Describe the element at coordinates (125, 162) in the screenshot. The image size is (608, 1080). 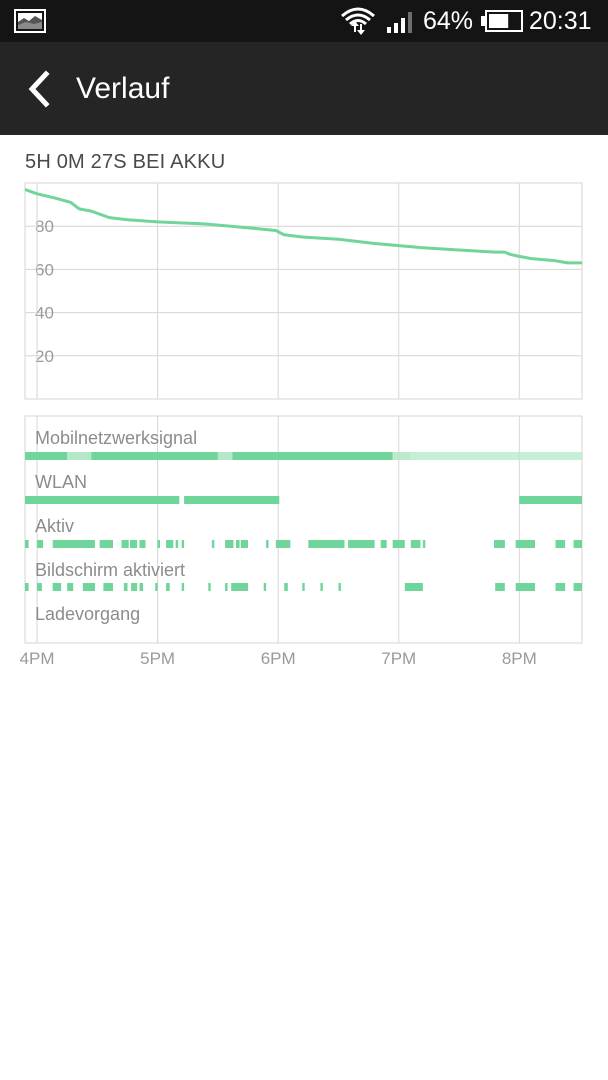
I see `battery-duration: 5H 0M 27S BEI AKKU` at that location.